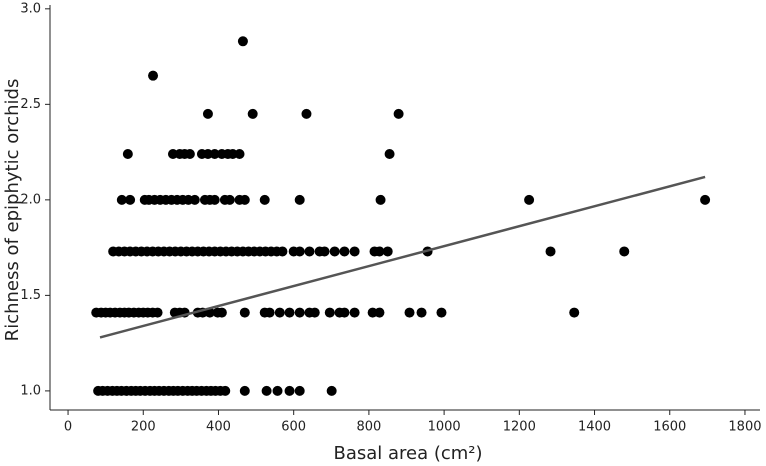 This screenshot has width=766, height=466. Describe the element at coordinates (30, 295) in the screenshot. I see `y-tick-label: 1.5` at that location.